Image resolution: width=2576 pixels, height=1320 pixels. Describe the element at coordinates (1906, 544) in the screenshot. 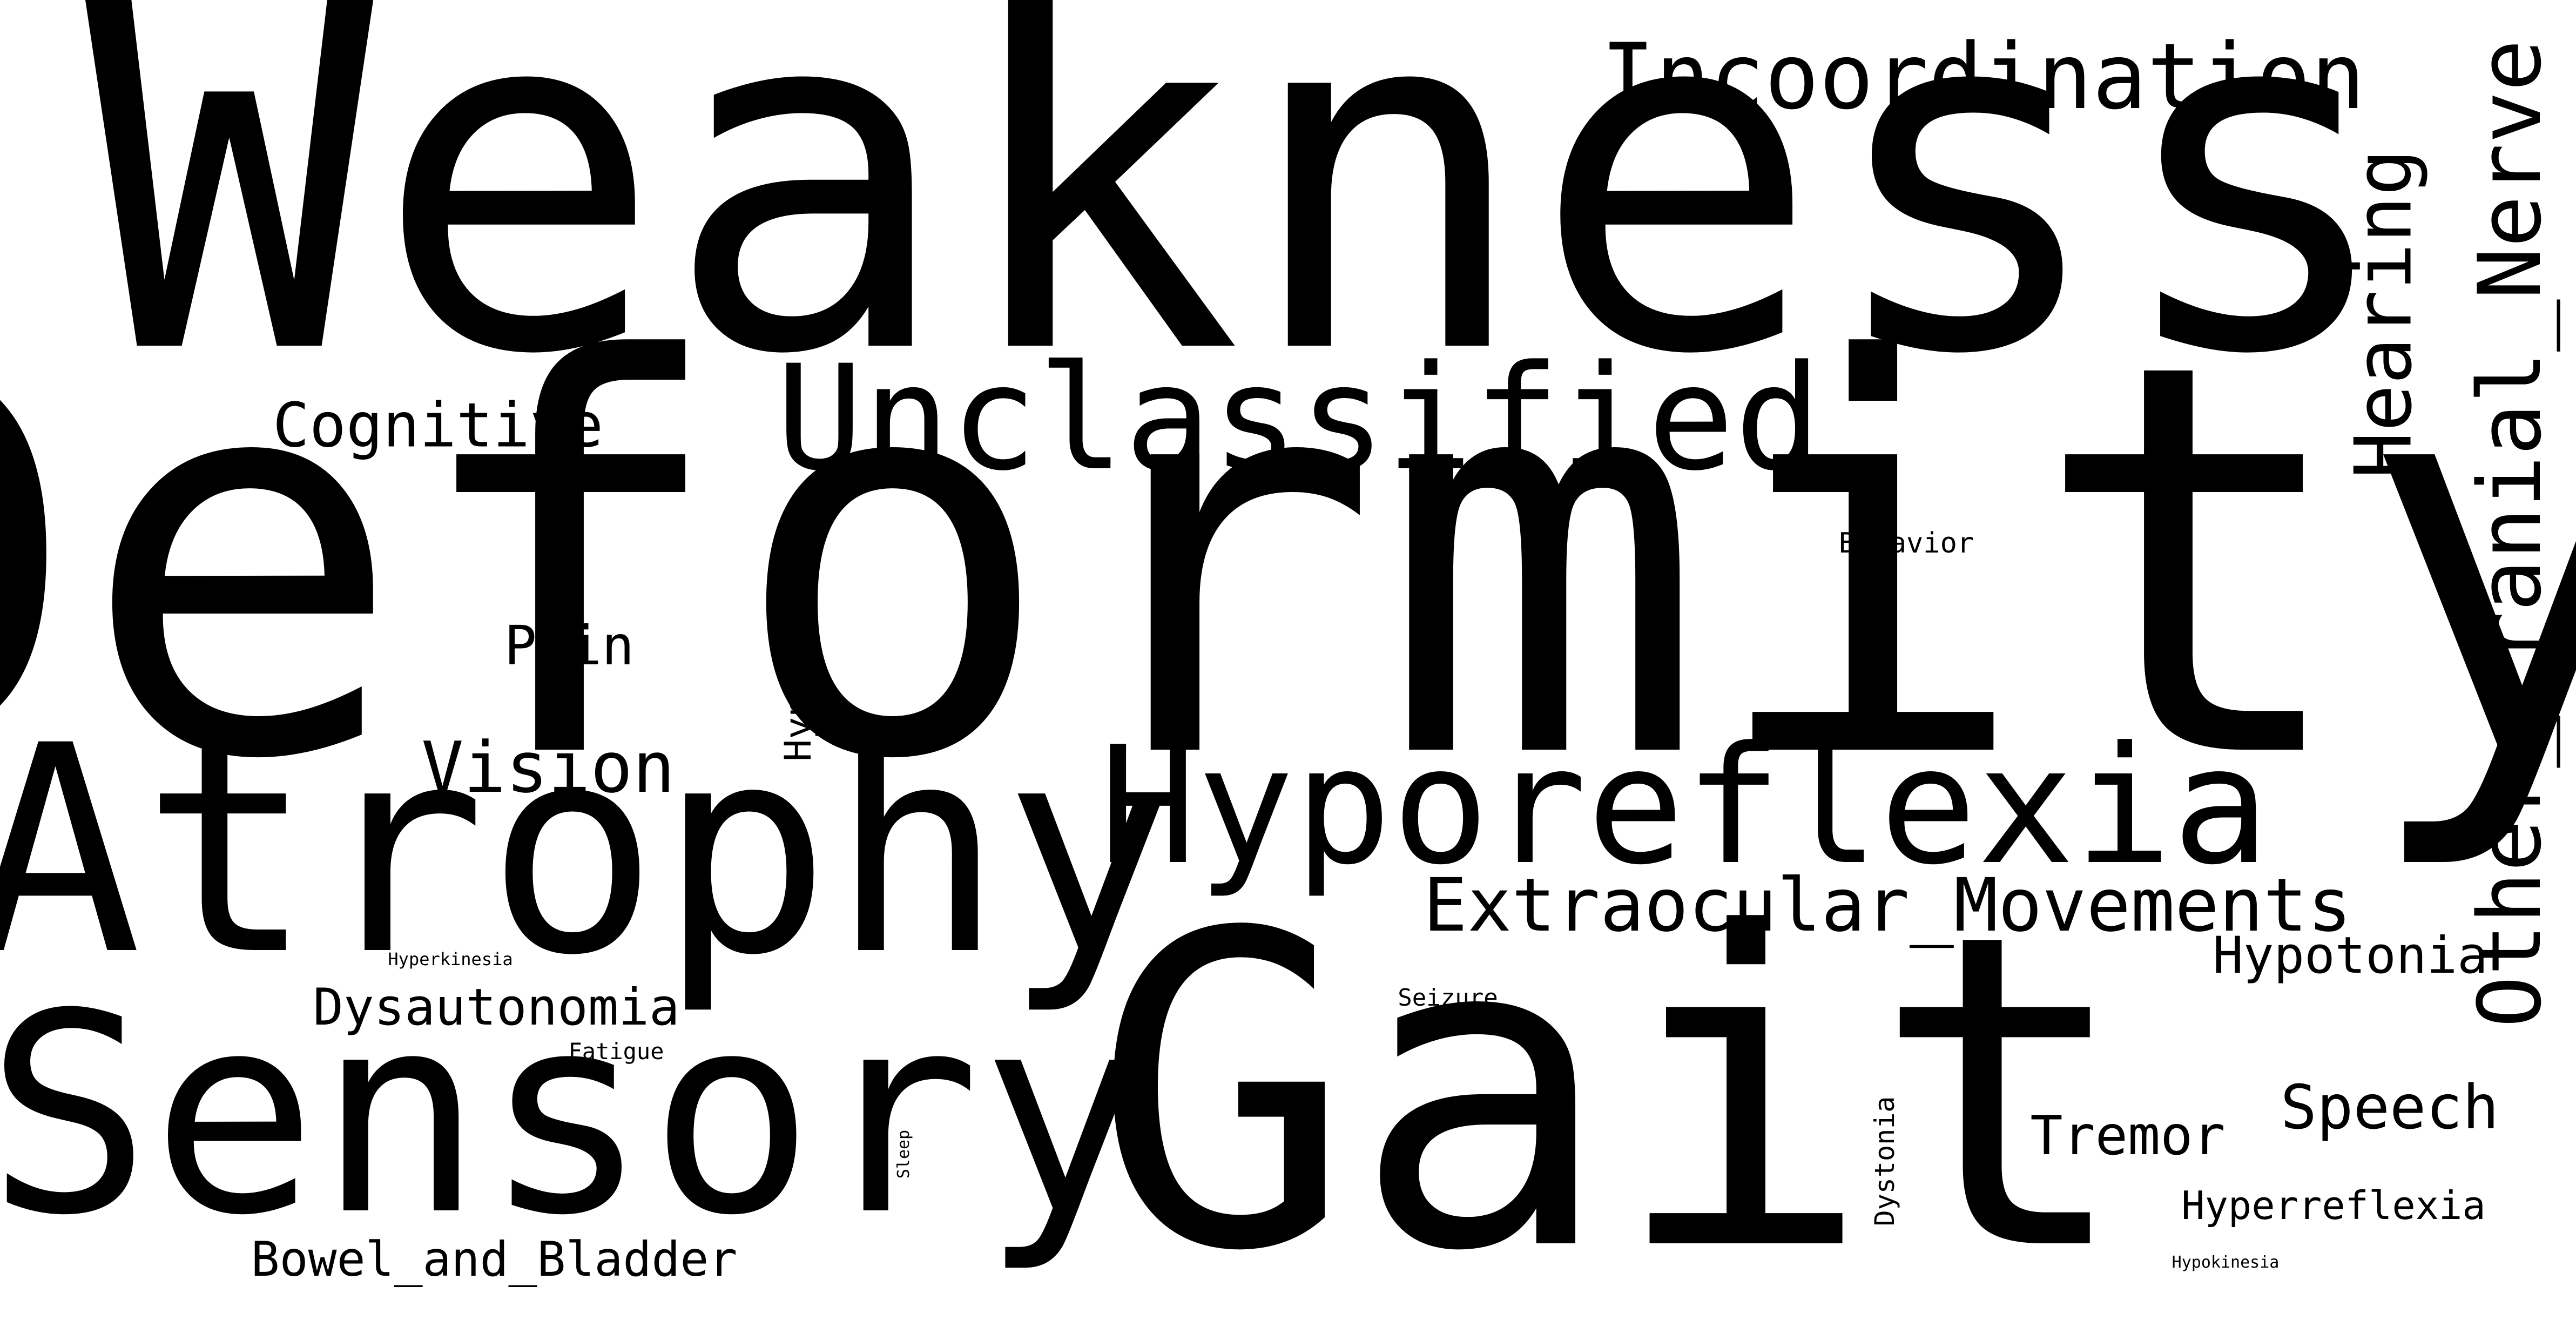

I see `word-behavior: Behavior` at that location.